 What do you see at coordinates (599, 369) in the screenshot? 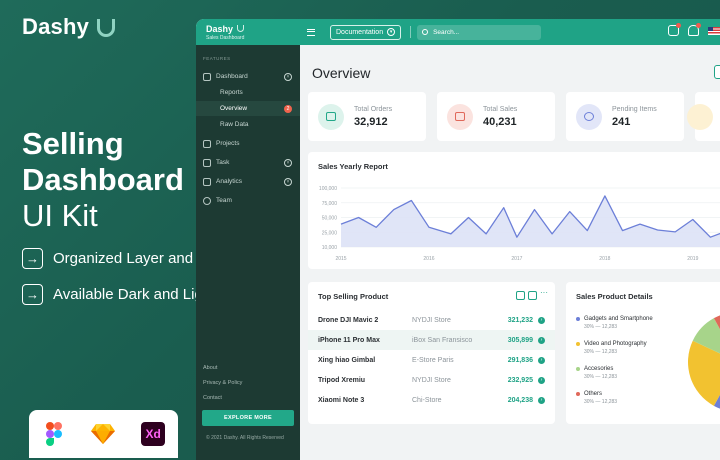
I see `legend-label: Accesories` at bounding box center [599, 369].